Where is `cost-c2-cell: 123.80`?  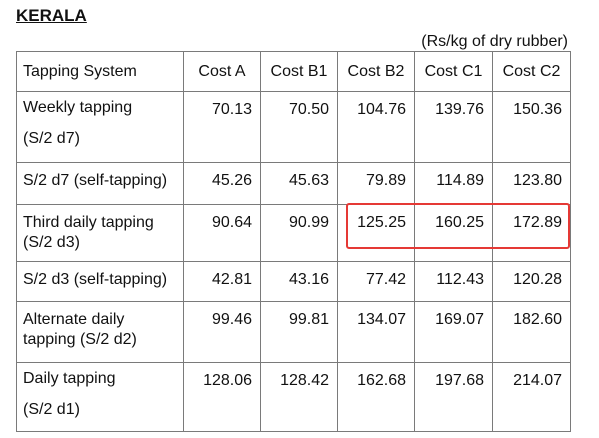 cost-c2-cell: 123.80 is located at coordinates (531, 183).